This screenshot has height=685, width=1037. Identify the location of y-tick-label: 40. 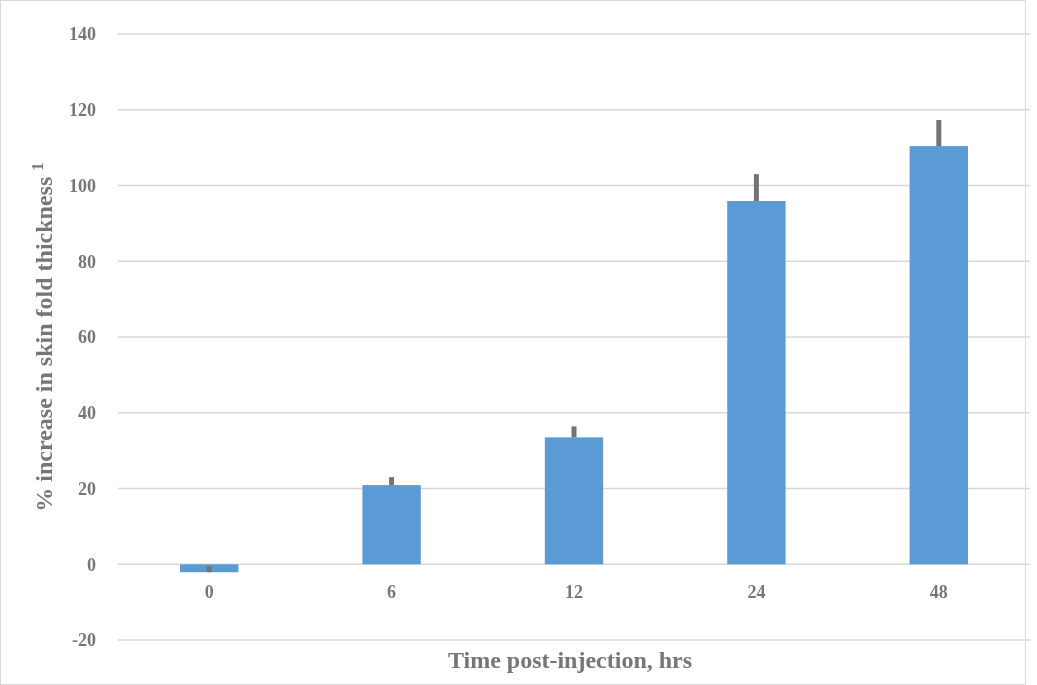
(87, 413).